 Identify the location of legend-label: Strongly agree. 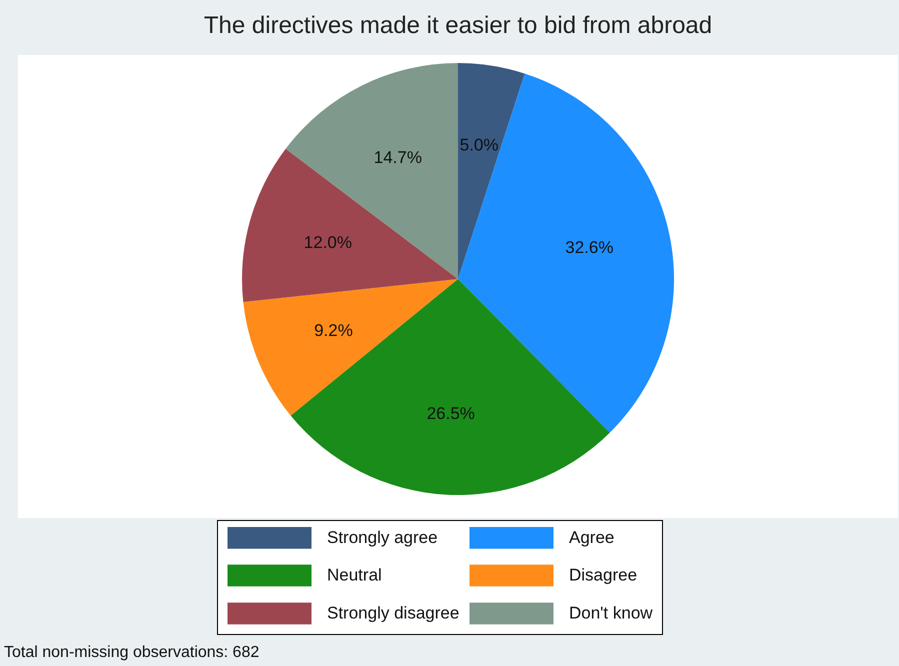
(382, 537).